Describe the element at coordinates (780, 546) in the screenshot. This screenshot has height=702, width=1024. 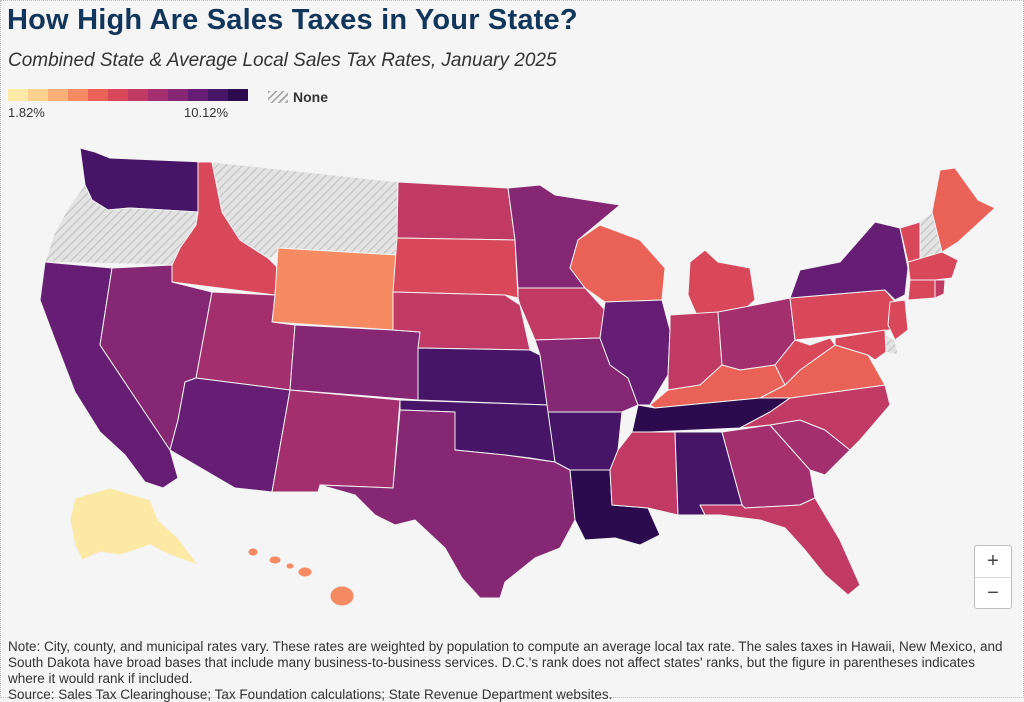
I see `state-FL` at that location.